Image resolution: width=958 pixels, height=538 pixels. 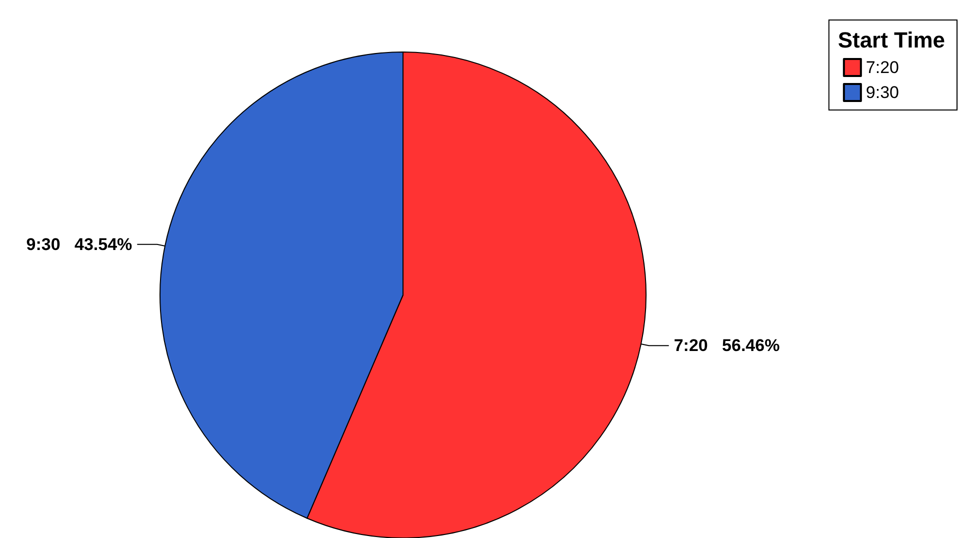 What do you see at coordinates (883, 67) in the screenshot?
I see `legend-label: 7:20` at bounding box center [883, 67].